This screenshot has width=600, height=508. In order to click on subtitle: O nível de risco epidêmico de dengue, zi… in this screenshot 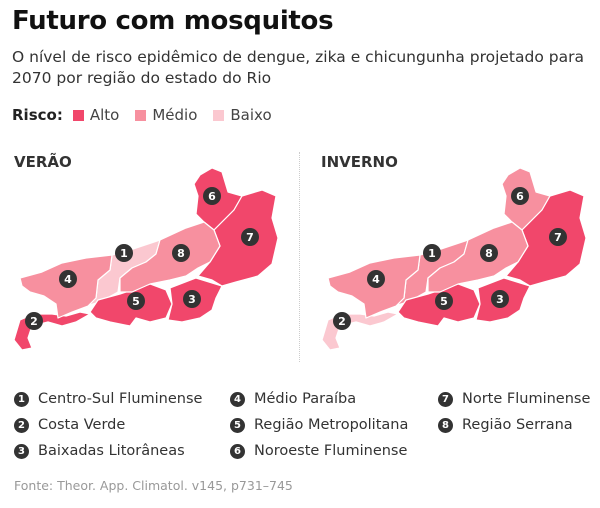, I will do `click(298, 67)`.